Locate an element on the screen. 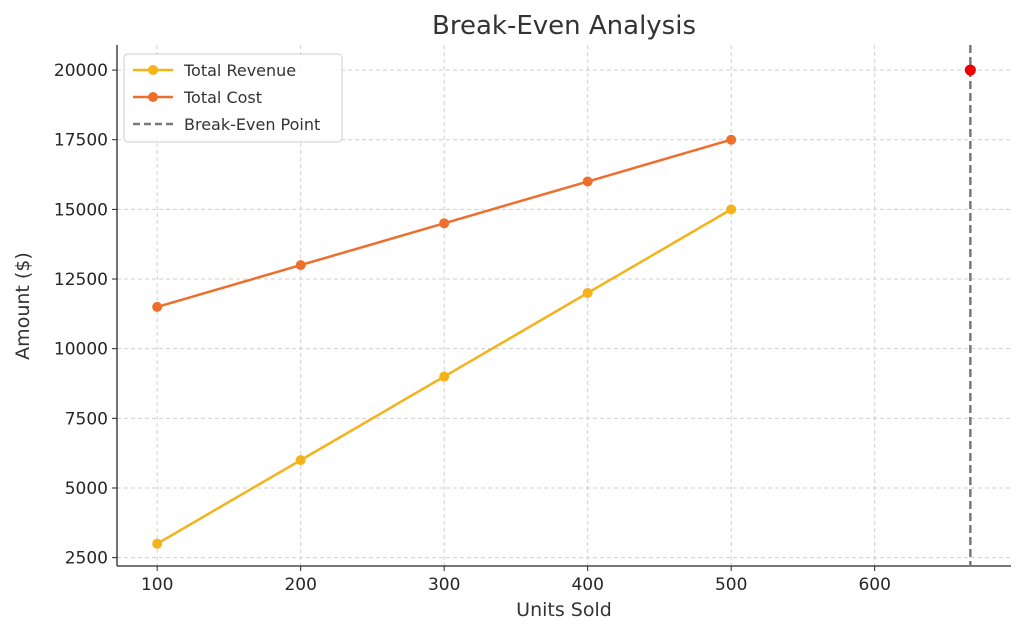  x-tick-label: 300 is located at coordinates (444, 585).